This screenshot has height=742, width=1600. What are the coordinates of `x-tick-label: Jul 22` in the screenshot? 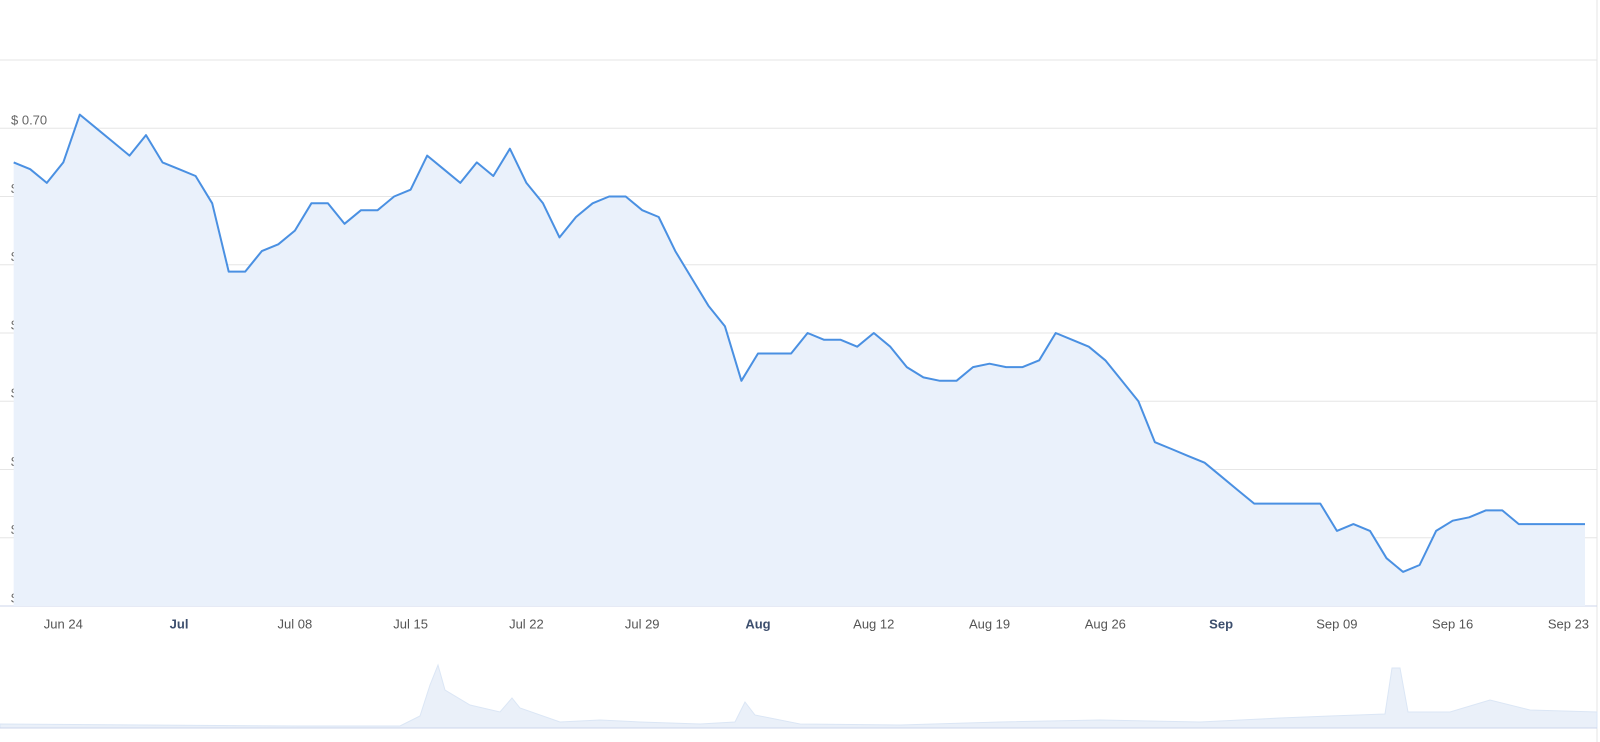 It's located at (526, 623).